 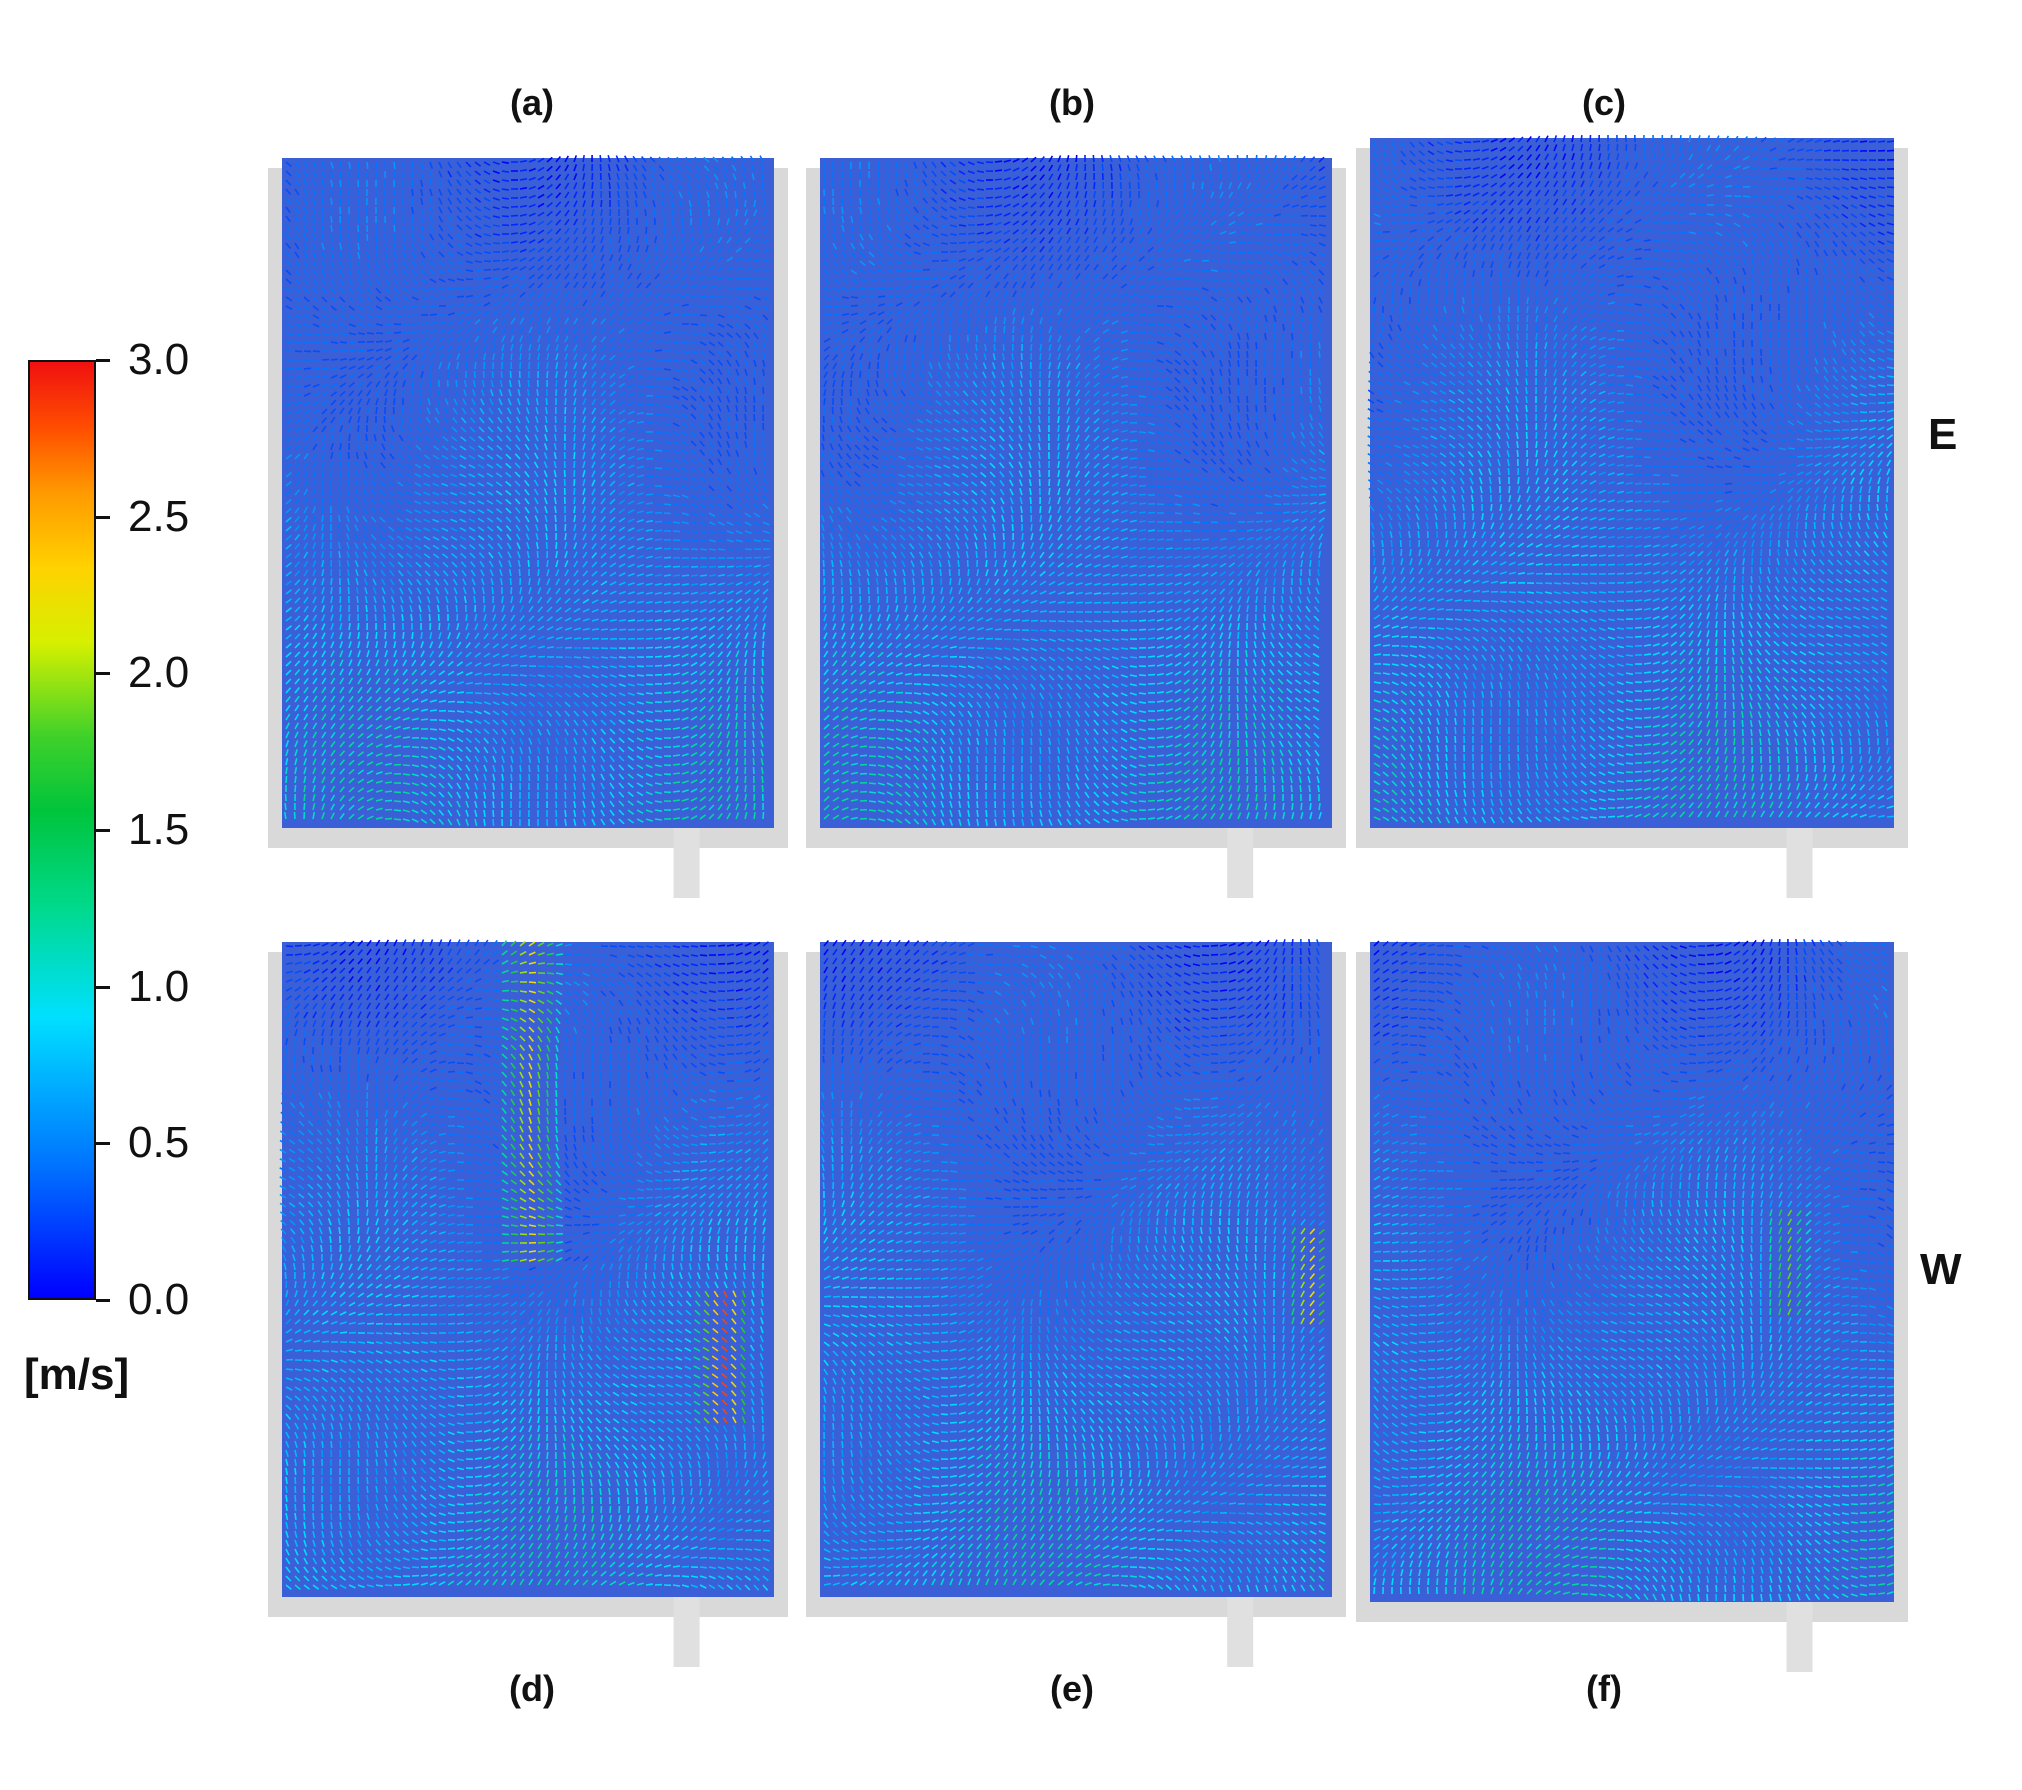 I want to click on flow-panel-e, so click(x=1076, y=1309).